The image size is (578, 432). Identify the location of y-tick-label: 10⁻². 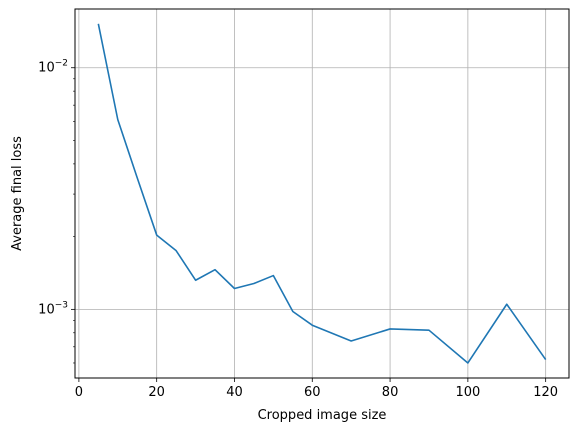
(53, 67).